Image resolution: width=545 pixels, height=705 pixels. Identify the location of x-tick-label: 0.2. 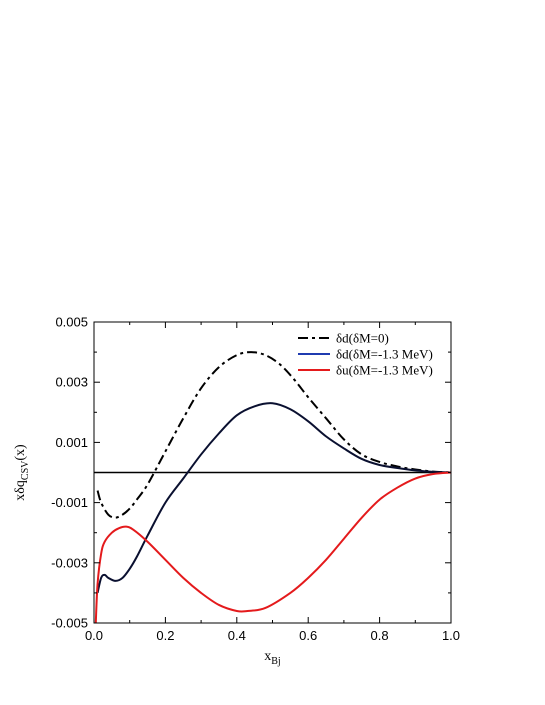
(165, 635).